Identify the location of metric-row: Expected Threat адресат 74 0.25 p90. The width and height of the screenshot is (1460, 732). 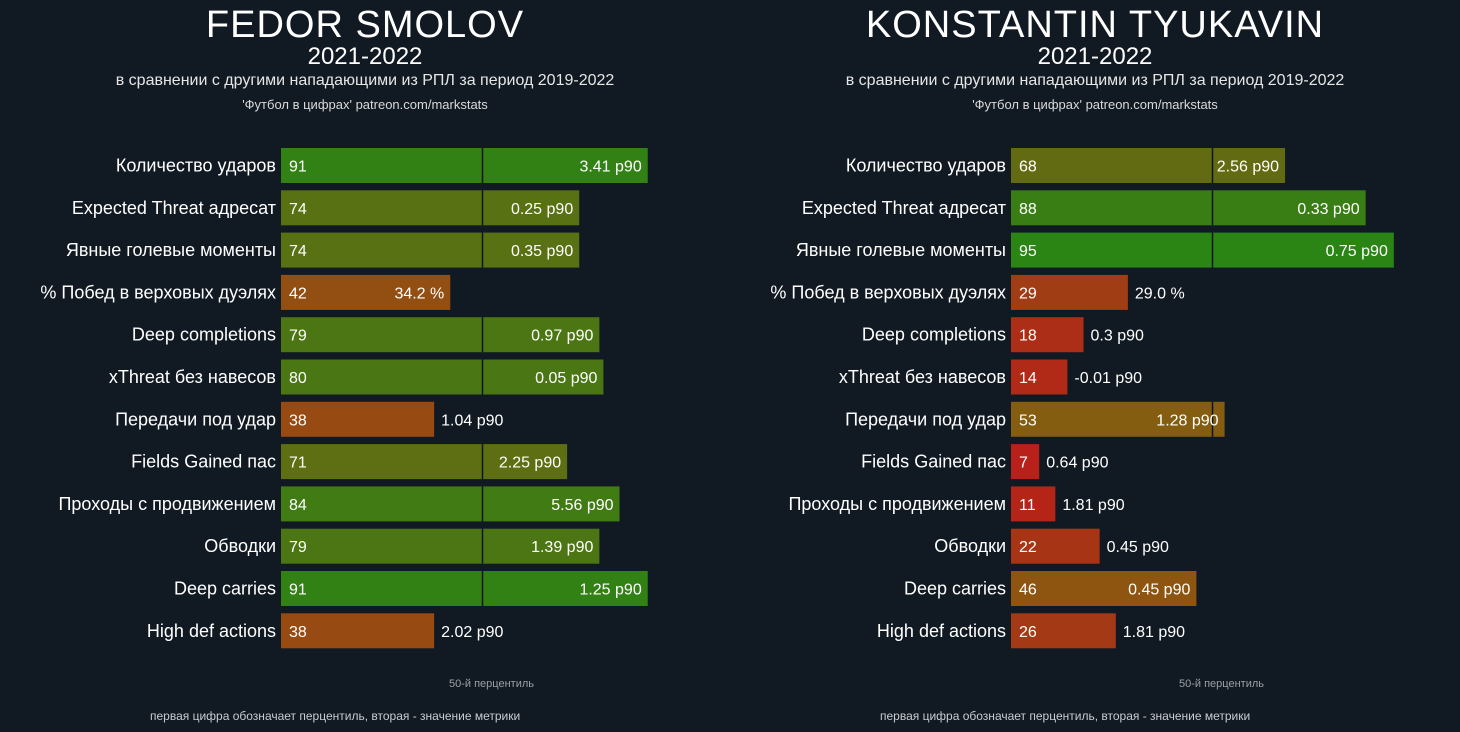
(326, 208).